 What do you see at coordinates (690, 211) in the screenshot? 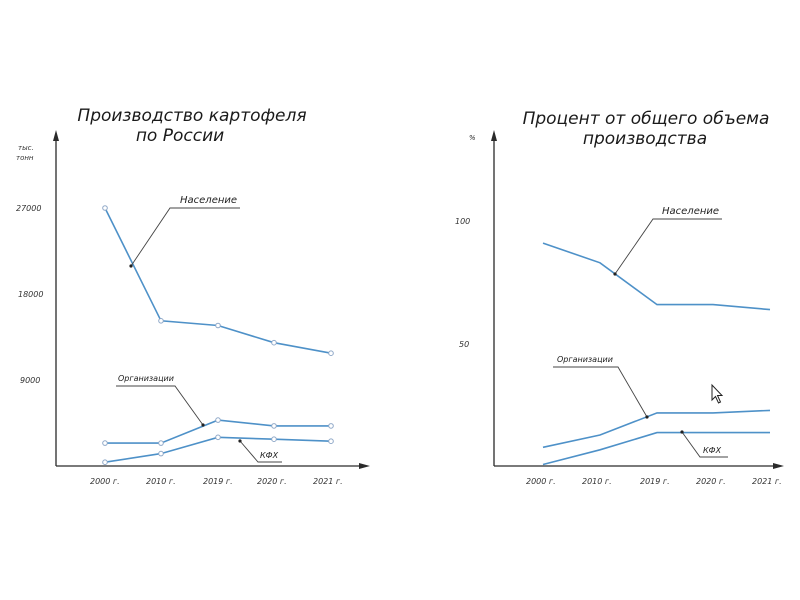
I see `right-annotation-label: Население` at bounding box center [690, 211].